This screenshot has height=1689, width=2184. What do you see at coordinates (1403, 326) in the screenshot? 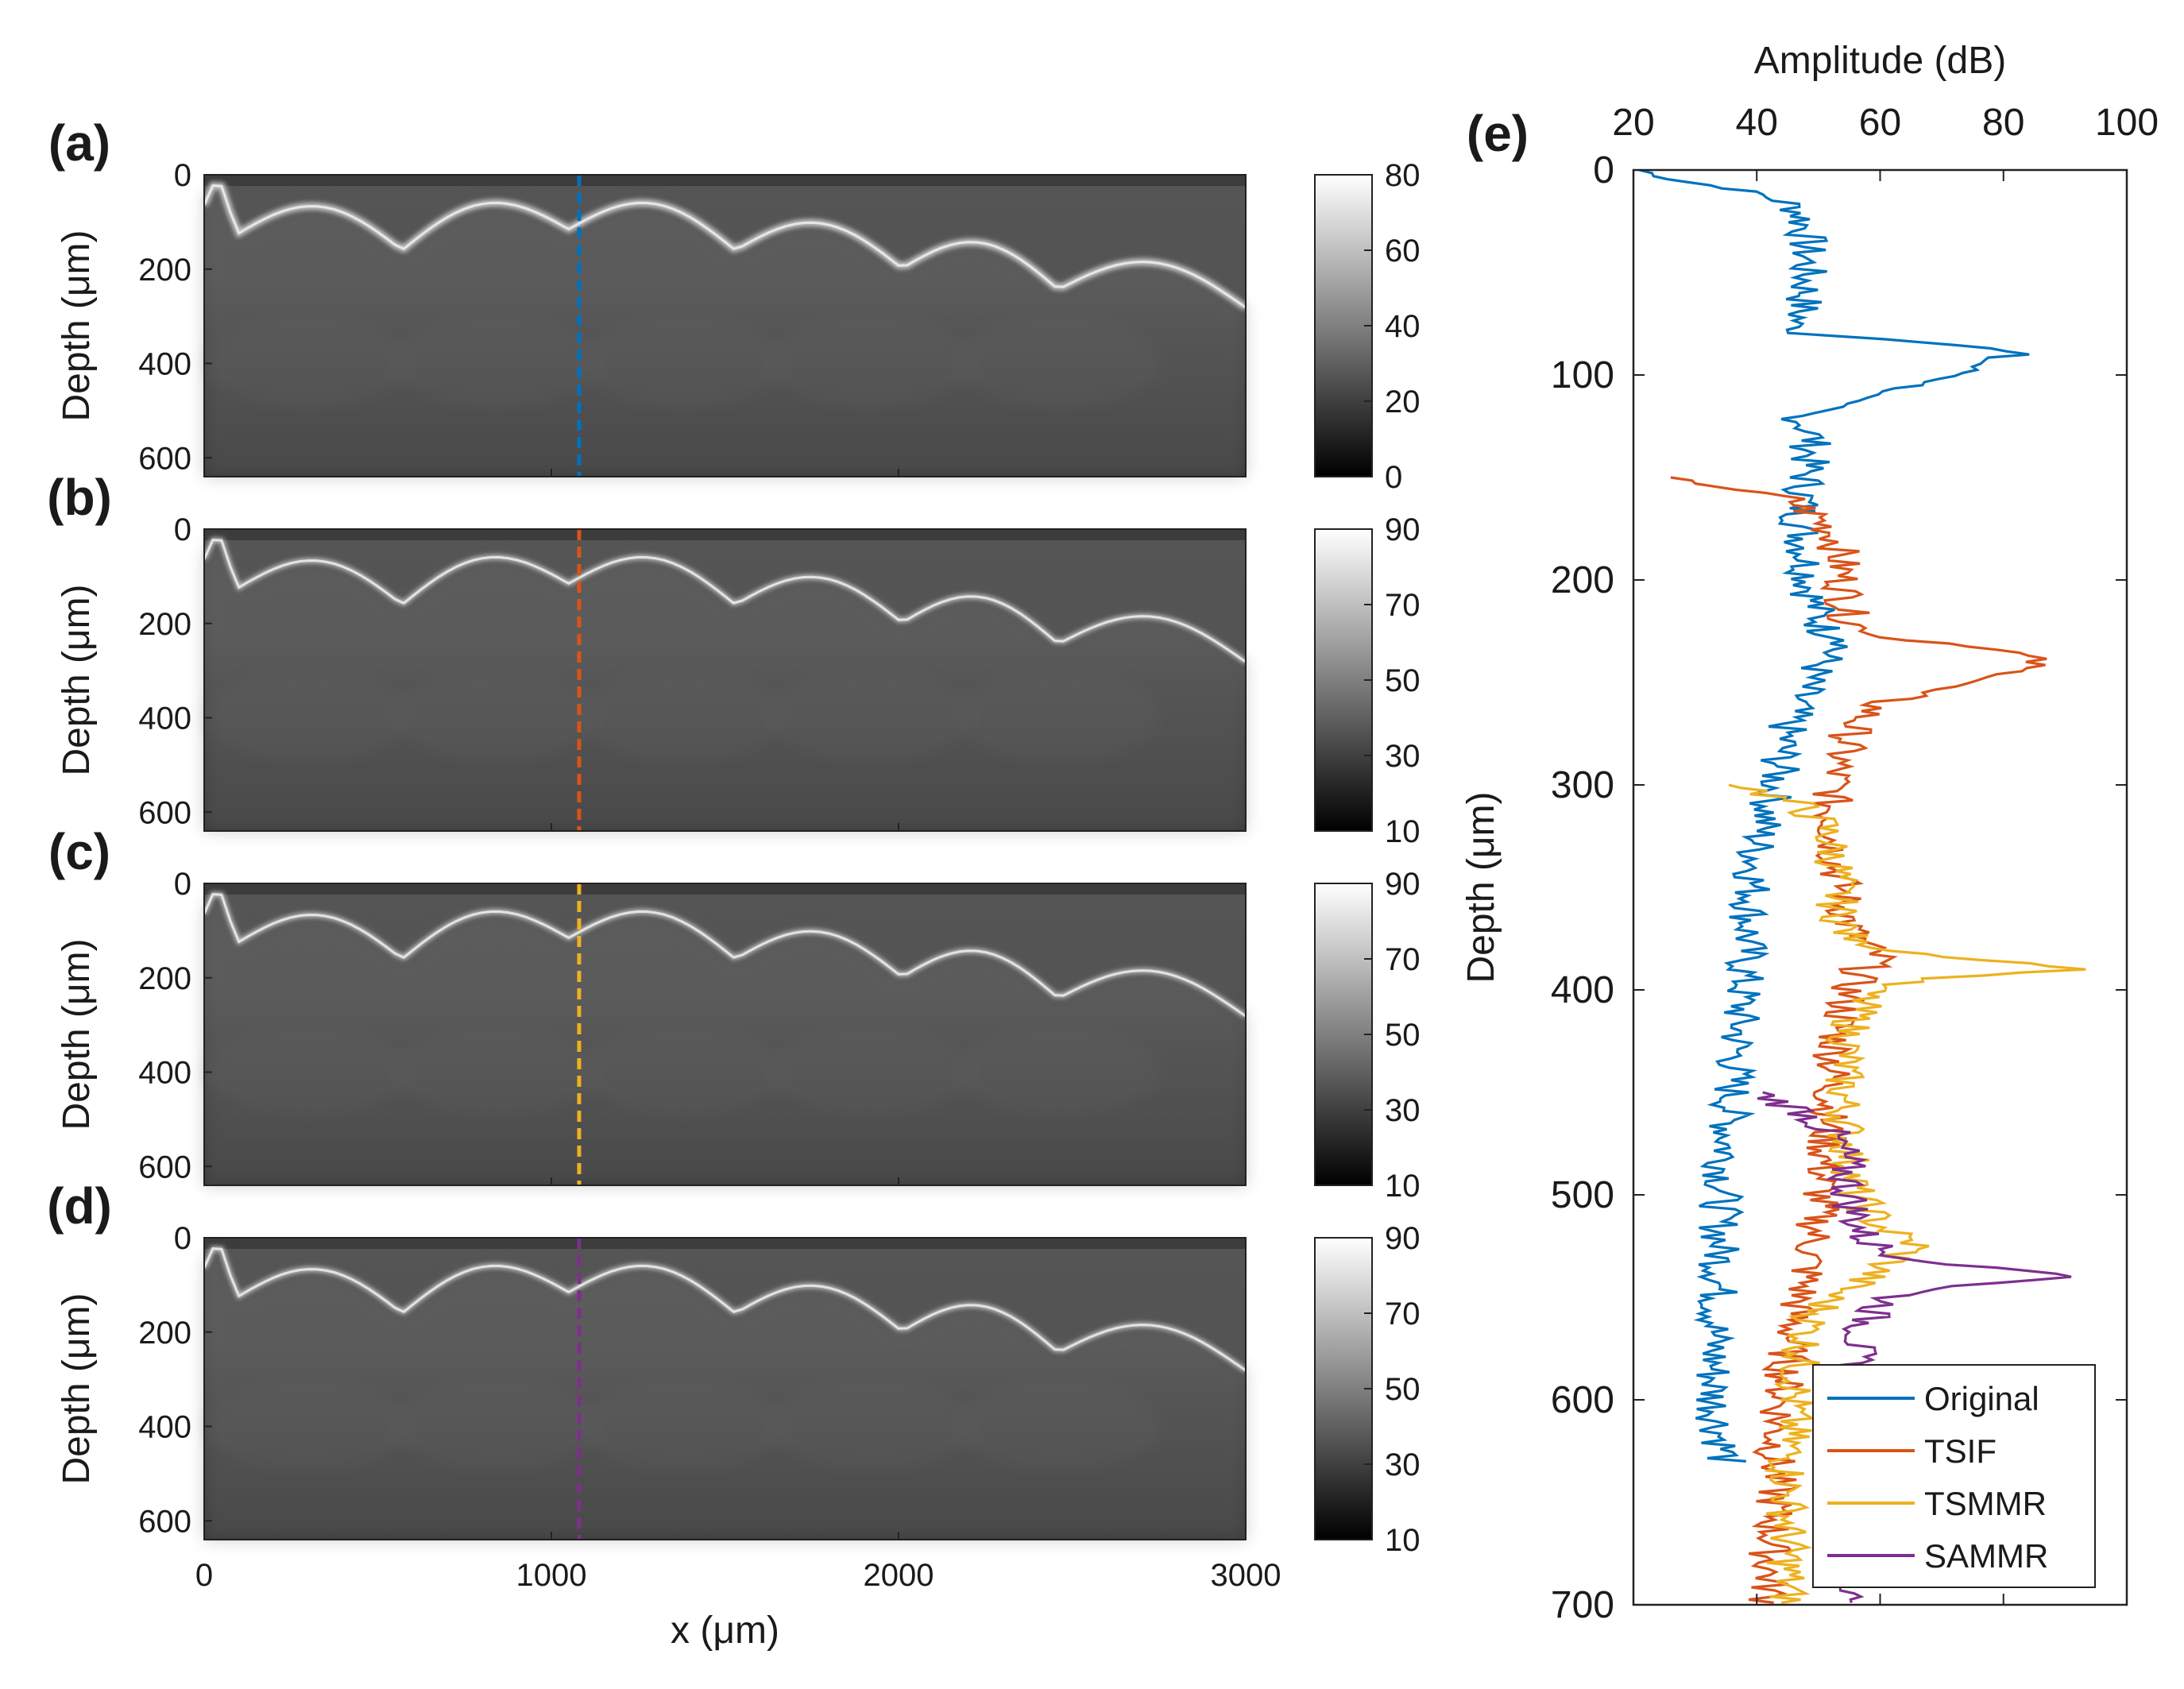
I see `colorbar-tick-label: 40` at bounding box center [1403, 326].